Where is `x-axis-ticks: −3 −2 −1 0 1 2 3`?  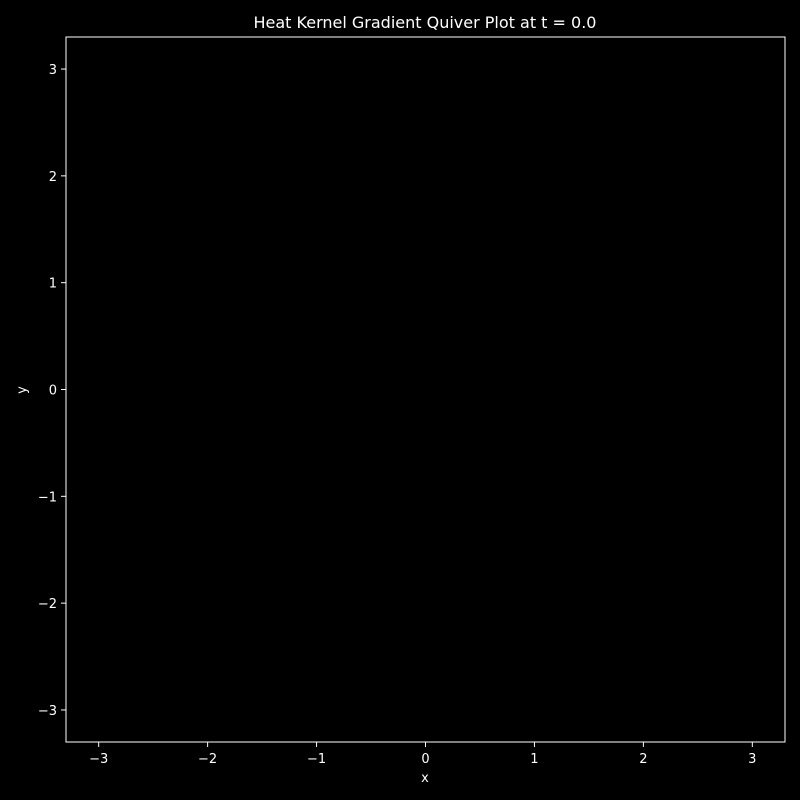 x-axis-ticks: −3 −2 −1 0 1 2 3 is located at coordinates (422, 754).